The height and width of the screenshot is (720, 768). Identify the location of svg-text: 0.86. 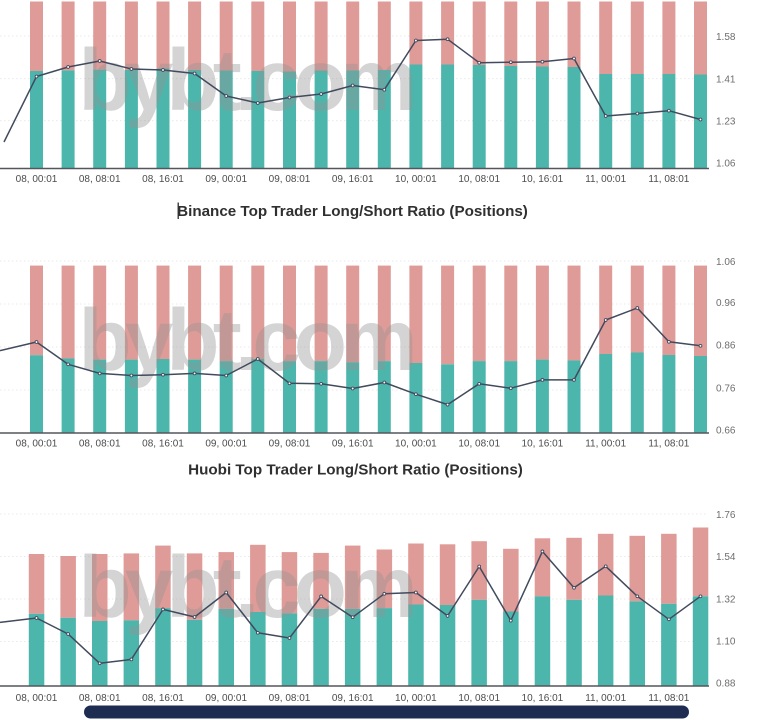
(726, 346).